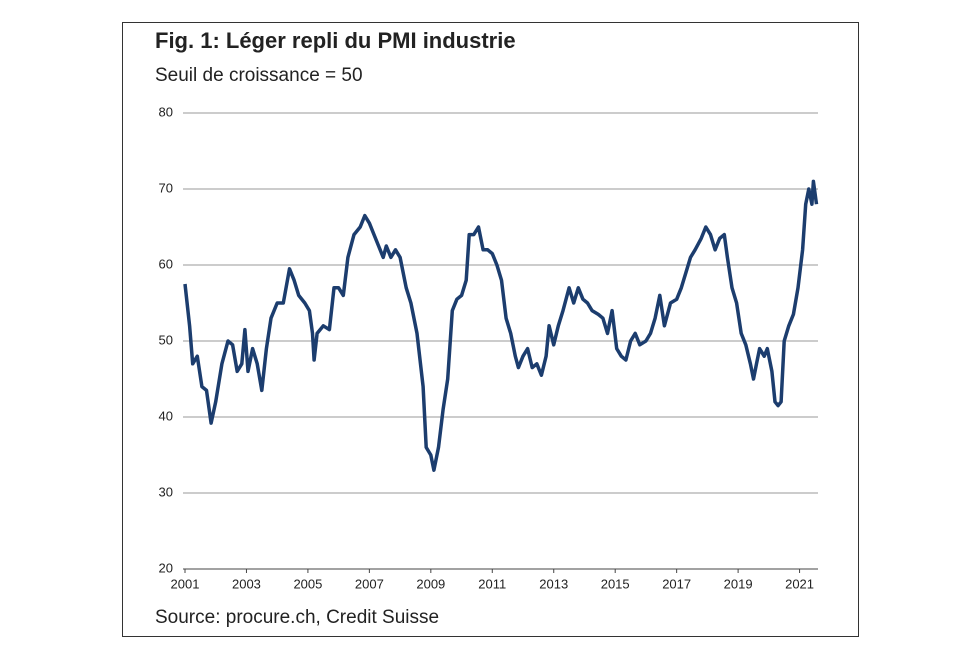 The height and width of the screenshot is (654, 980). I want to click on x-tick-label: 2017, so click(676, 583).